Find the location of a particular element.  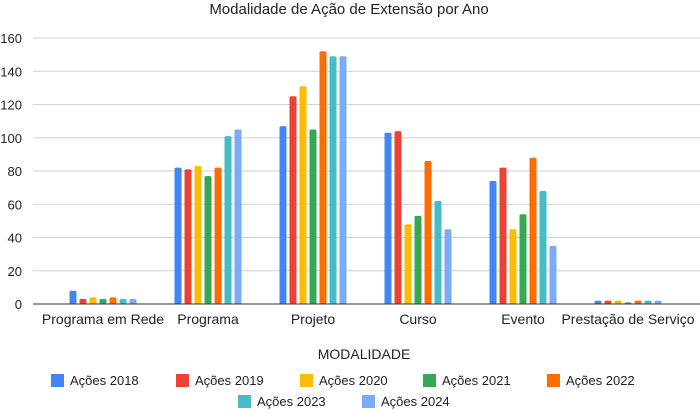

category-label: Evento is located at coordinates (523, 319).